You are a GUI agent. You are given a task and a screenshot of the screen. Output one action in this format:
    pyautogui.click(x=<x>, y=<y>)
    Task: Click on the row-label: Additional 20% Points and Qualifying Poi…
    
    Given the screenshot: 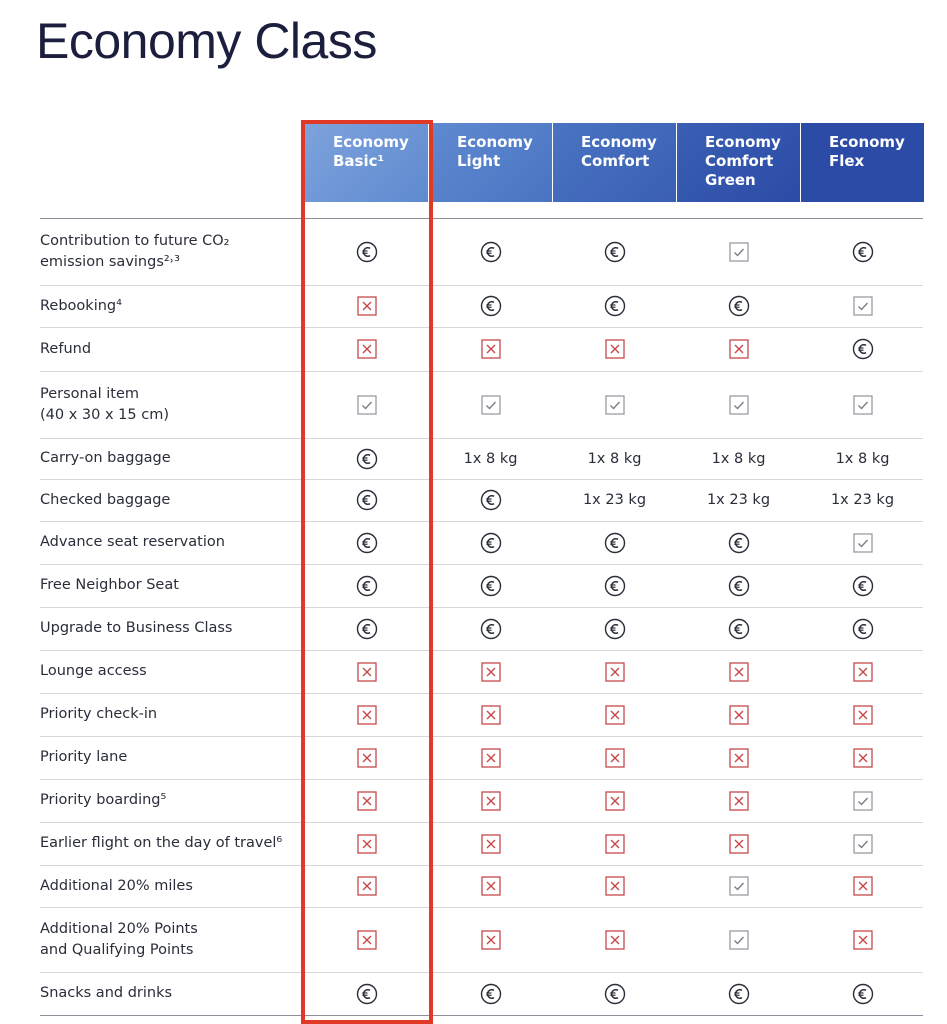 What is the action you would take?
    pyautogui.click(x=119, y=939)
    